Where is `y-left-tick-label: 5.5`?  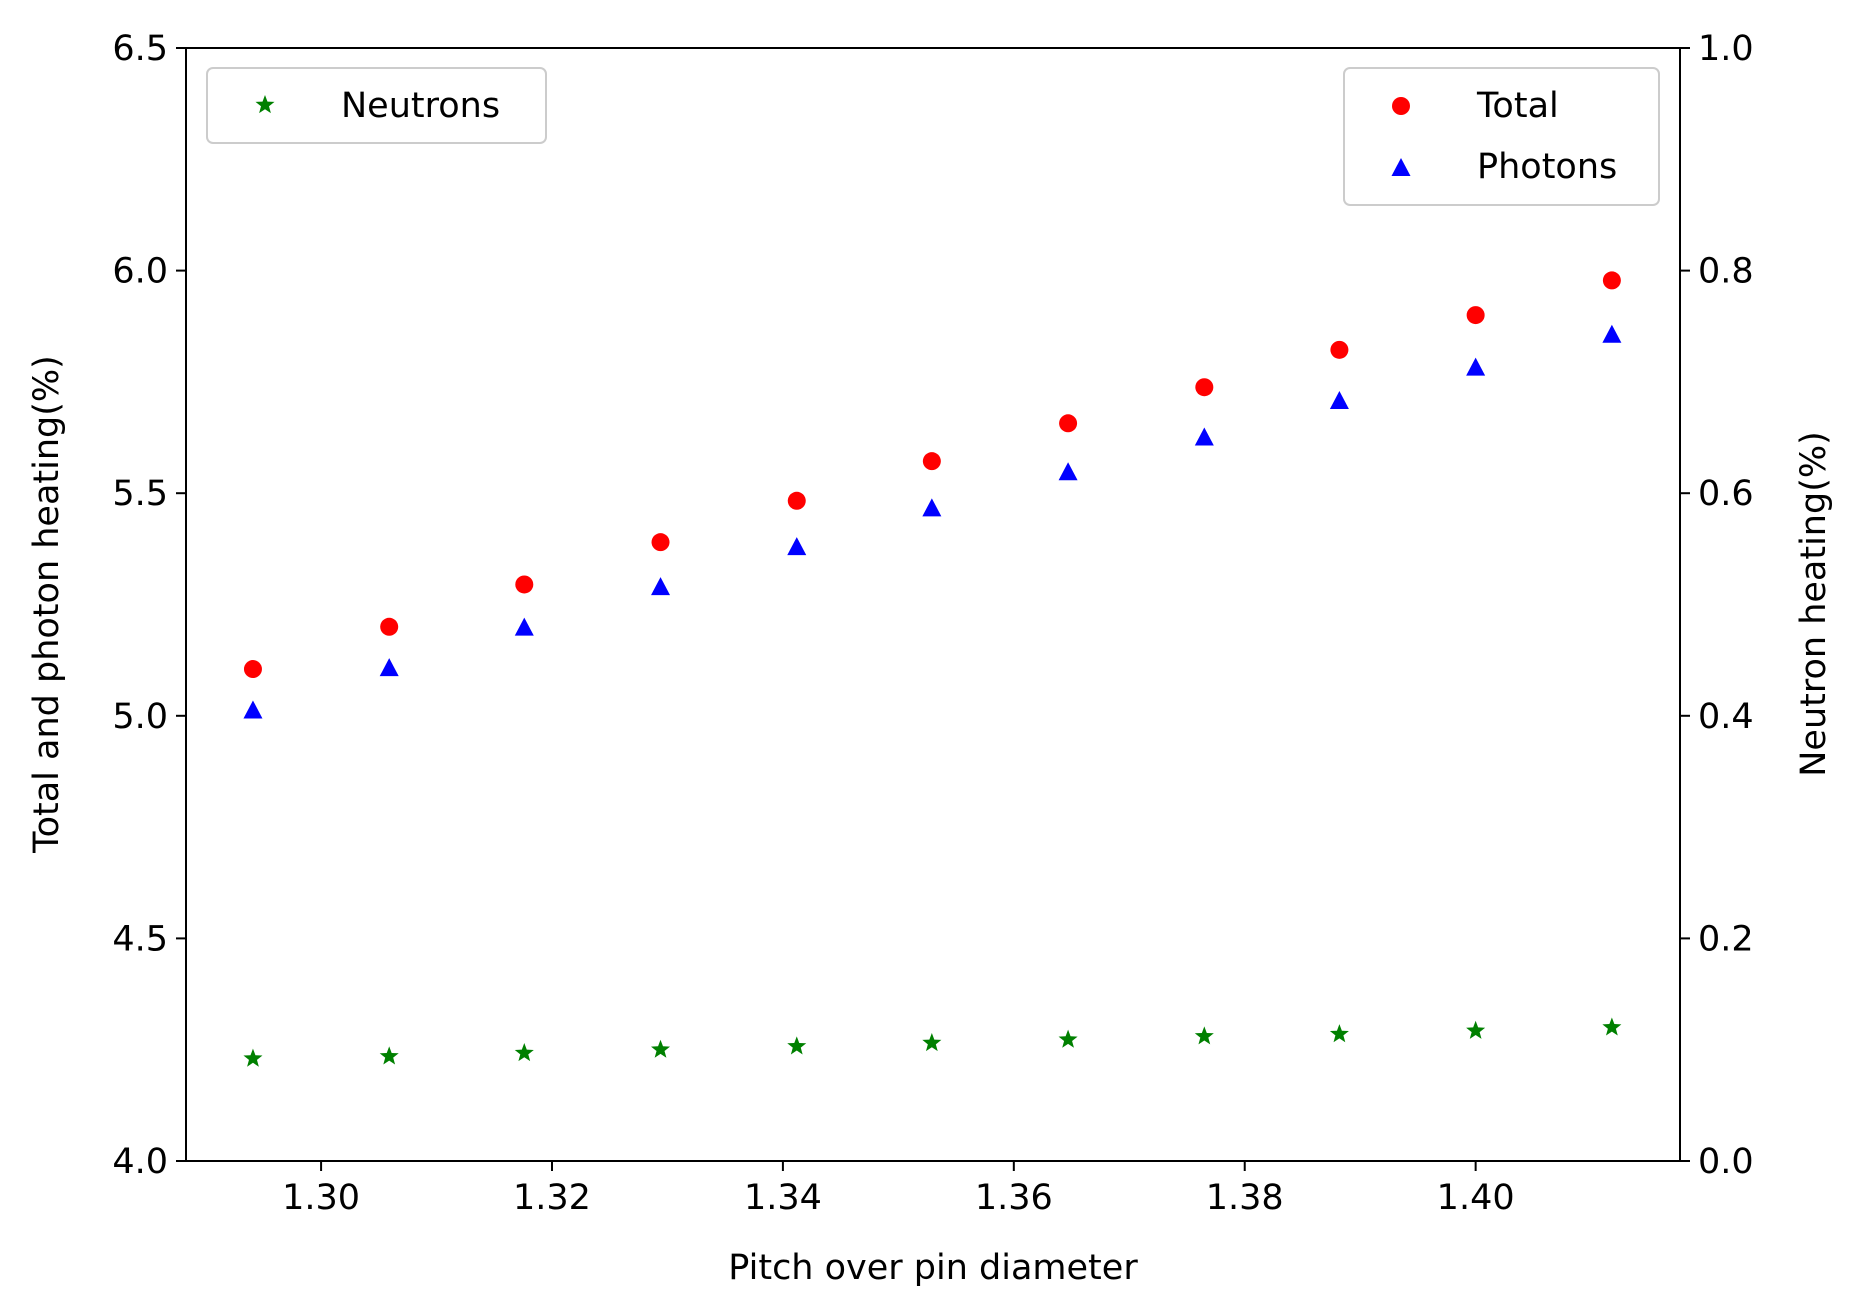 y-left-tick-label: 5.5 is located at coordinates (140, 494).